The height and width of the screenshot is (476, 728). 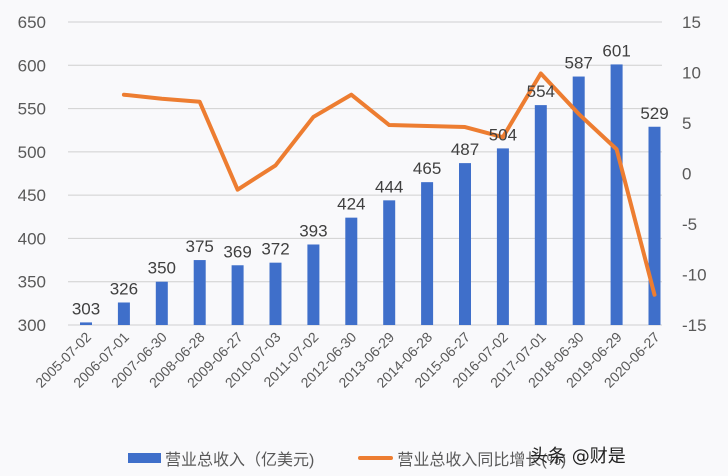 What do you see at coordinates (691, 22) in the screenshot?
I see `right-tick-label: 15` at bounding box center [691, 22].